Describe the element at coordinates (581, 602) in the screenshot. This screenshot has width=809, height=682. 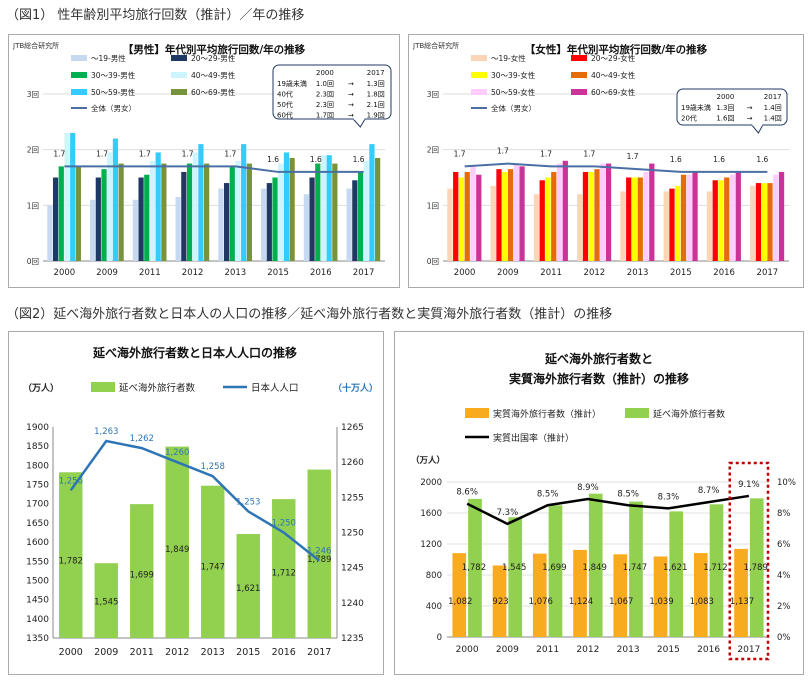
I see `bar-data-label: 1,124` at that location.